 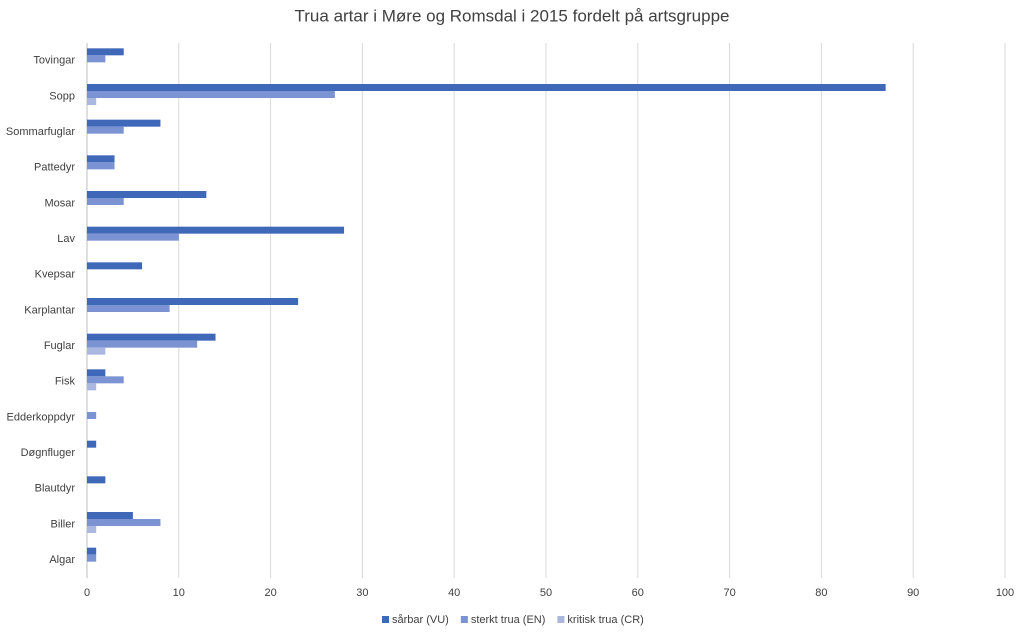 I want to click on x-tick-label: 60, so click(x=638, y=593).